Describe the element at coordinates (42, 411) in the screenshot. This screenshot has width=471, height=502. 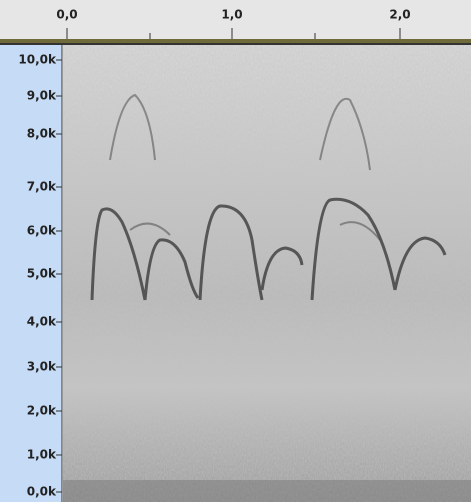
I see `frequency-label: 2,0k` at that location.